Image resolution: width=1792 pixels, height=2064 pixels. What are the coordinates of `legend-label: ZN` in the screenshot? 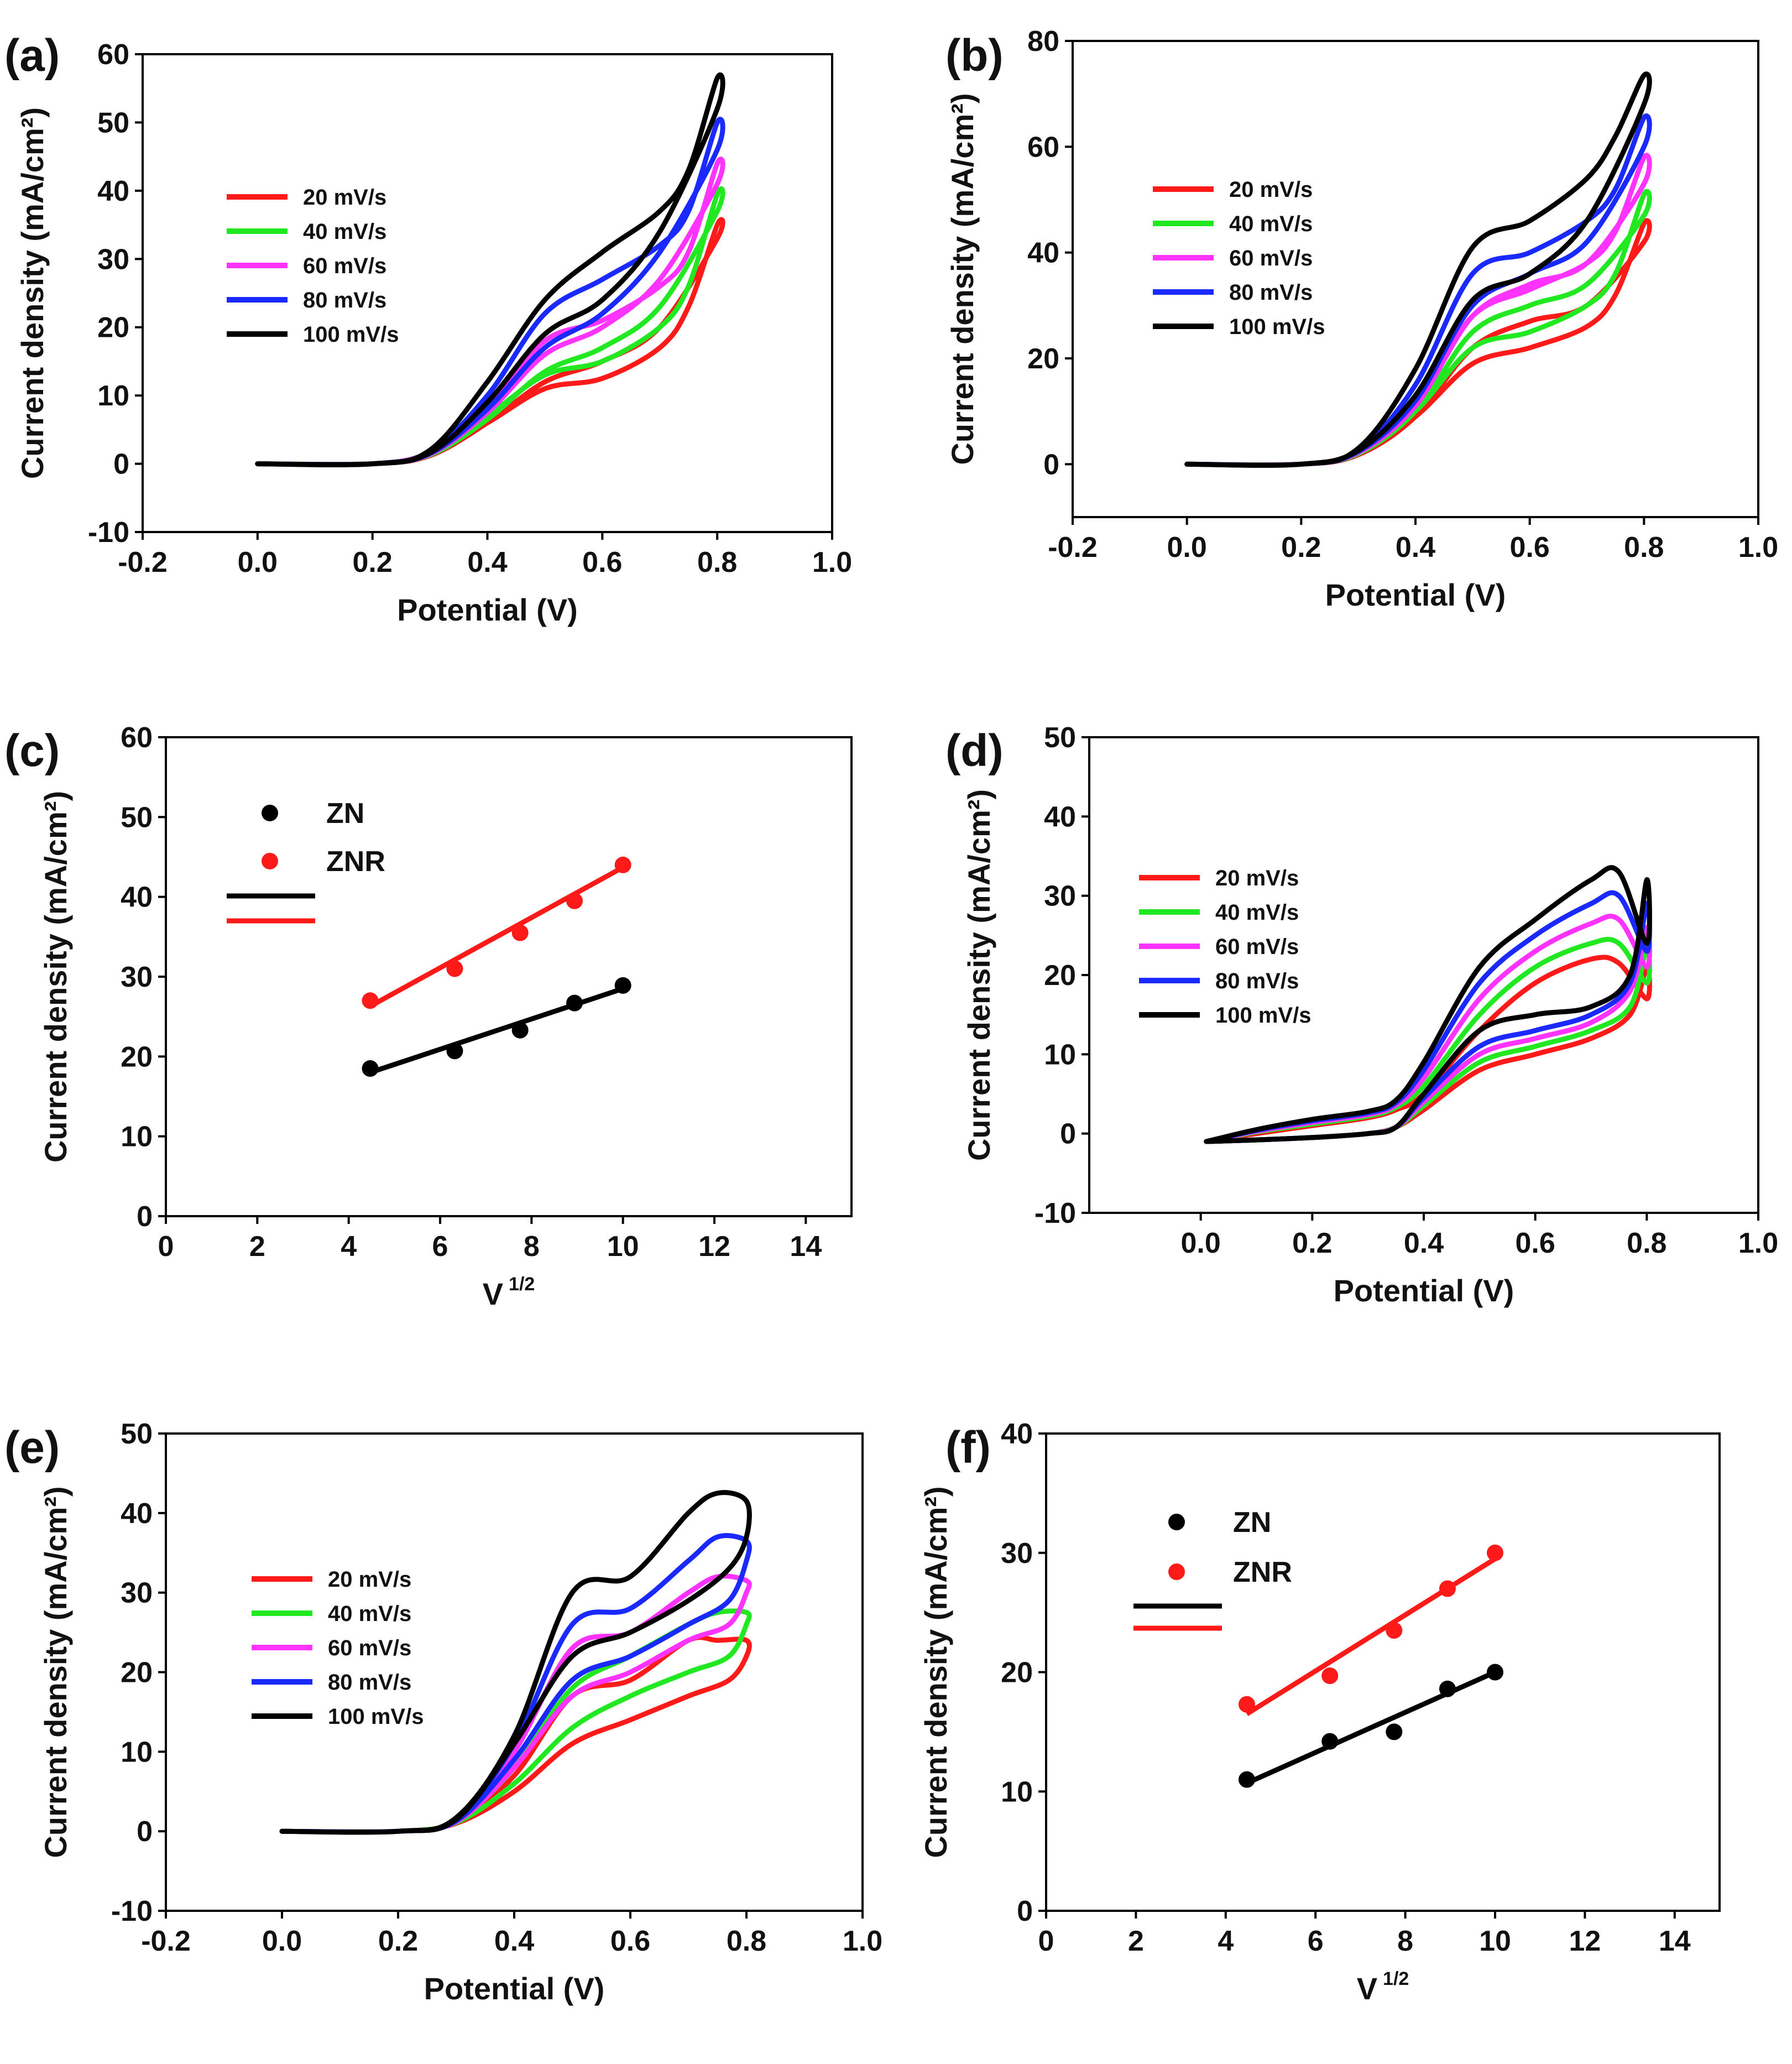 It's located at (345, 814).